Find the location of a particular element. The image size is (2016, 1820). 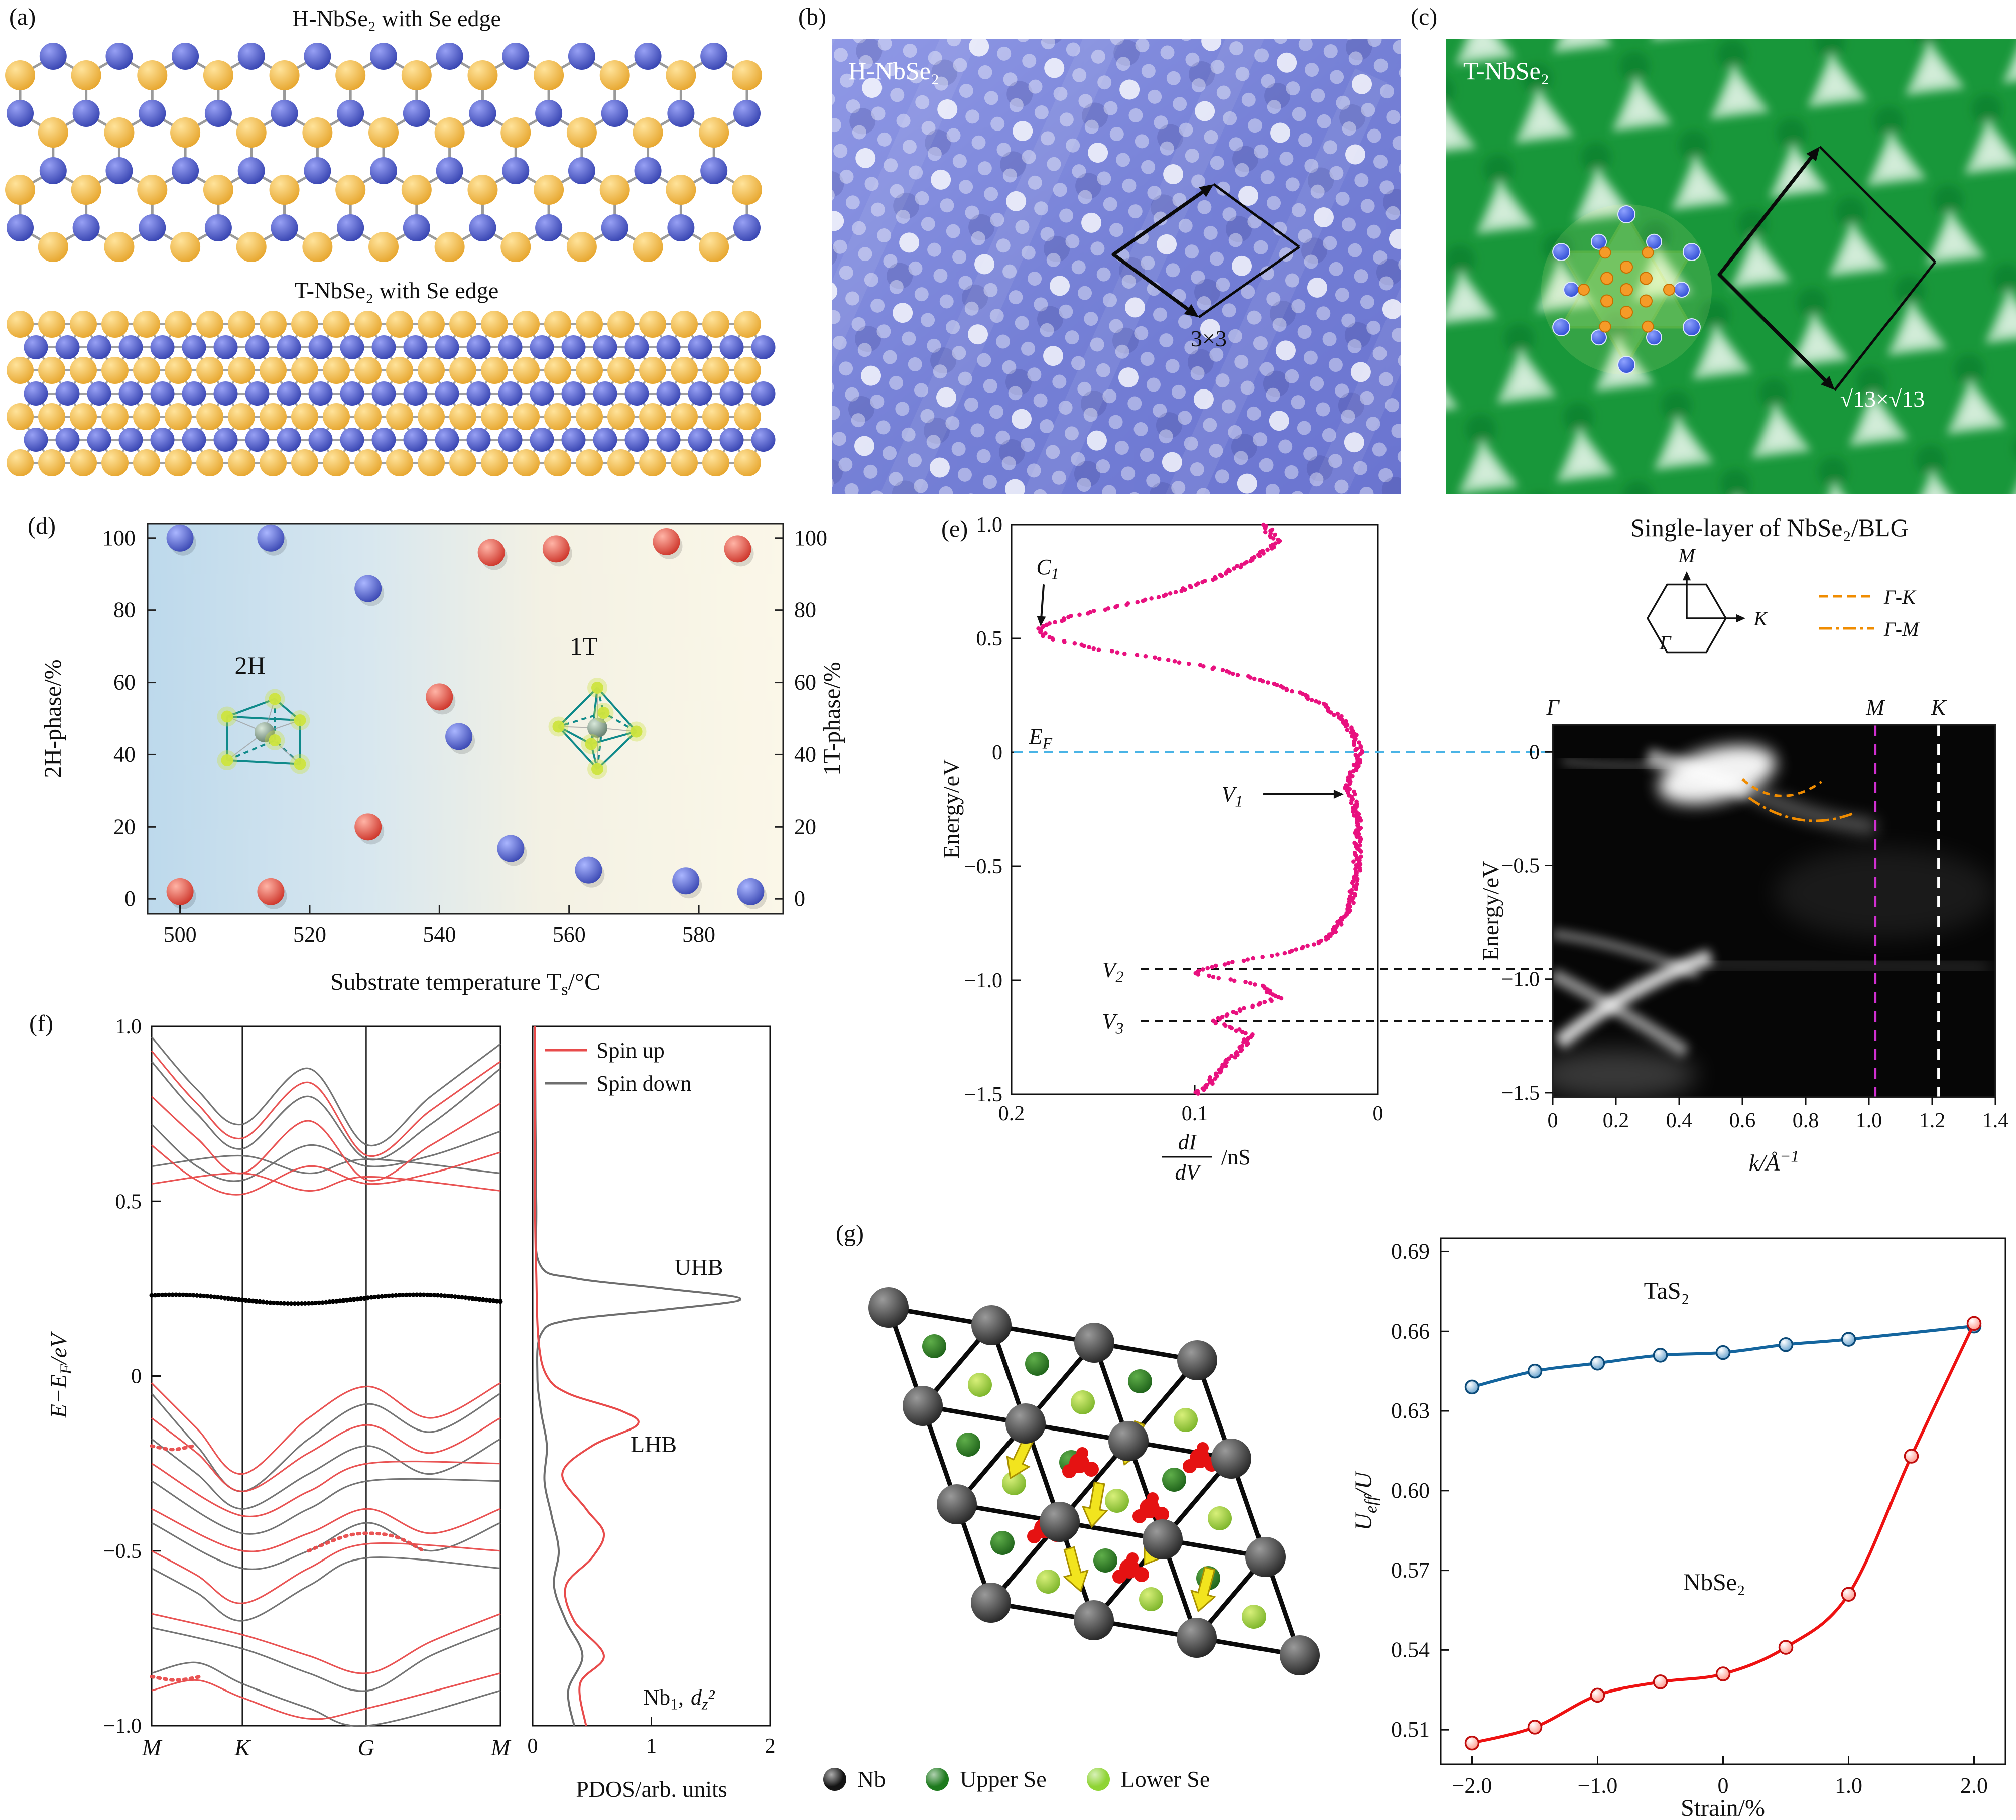

svg-text: 500 is located at coordinates (180, 934).